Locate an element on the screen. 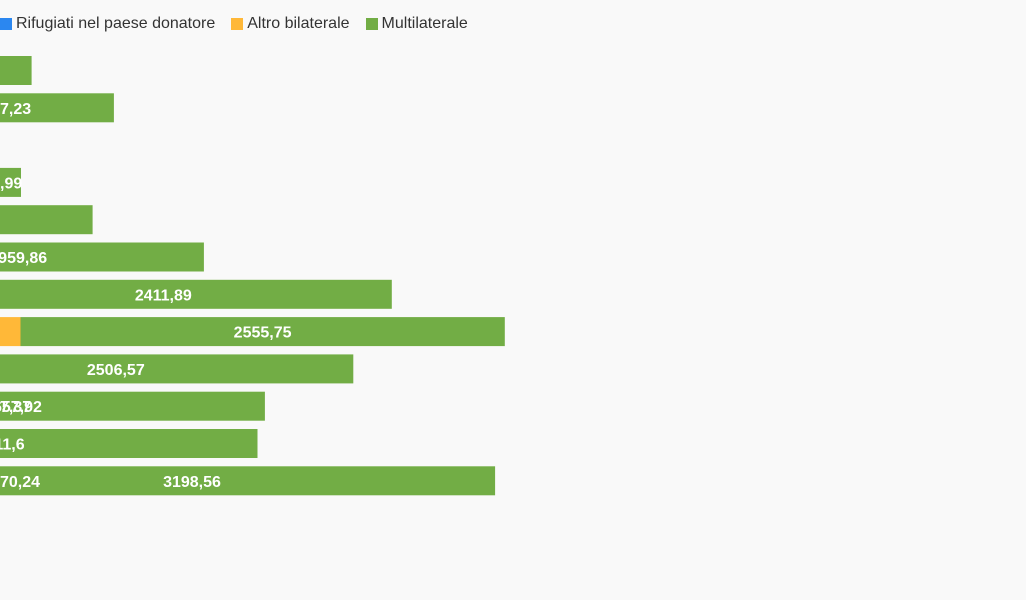 This screenshot has width=1026, height=600. bar-value-label: 2411,89 is located at coordinates (163, 295).